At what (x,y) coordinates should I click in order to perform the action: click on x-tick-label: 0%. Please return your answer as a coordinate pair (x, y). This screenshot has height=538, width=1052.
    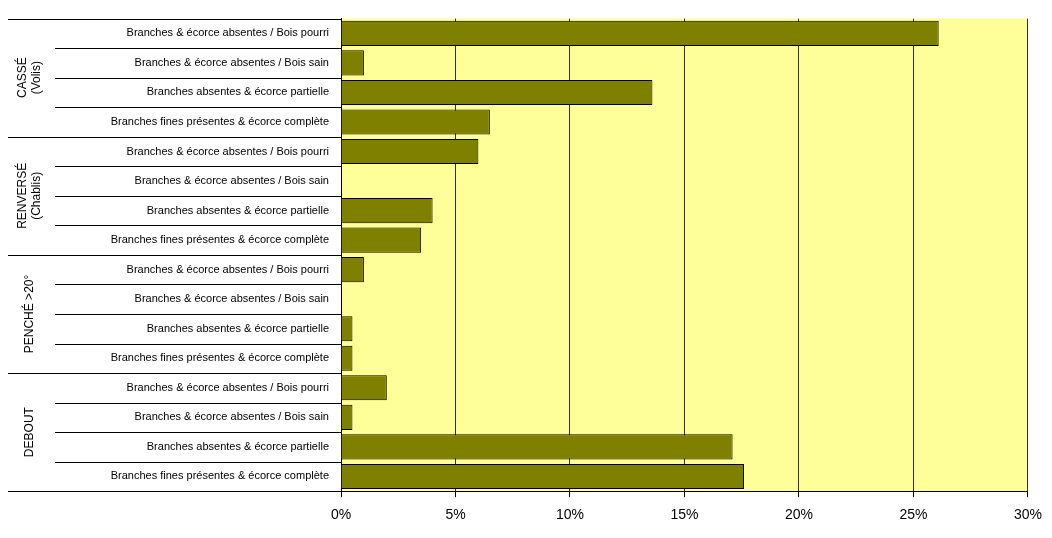
    Looking at the image, I should click on (341, 514).